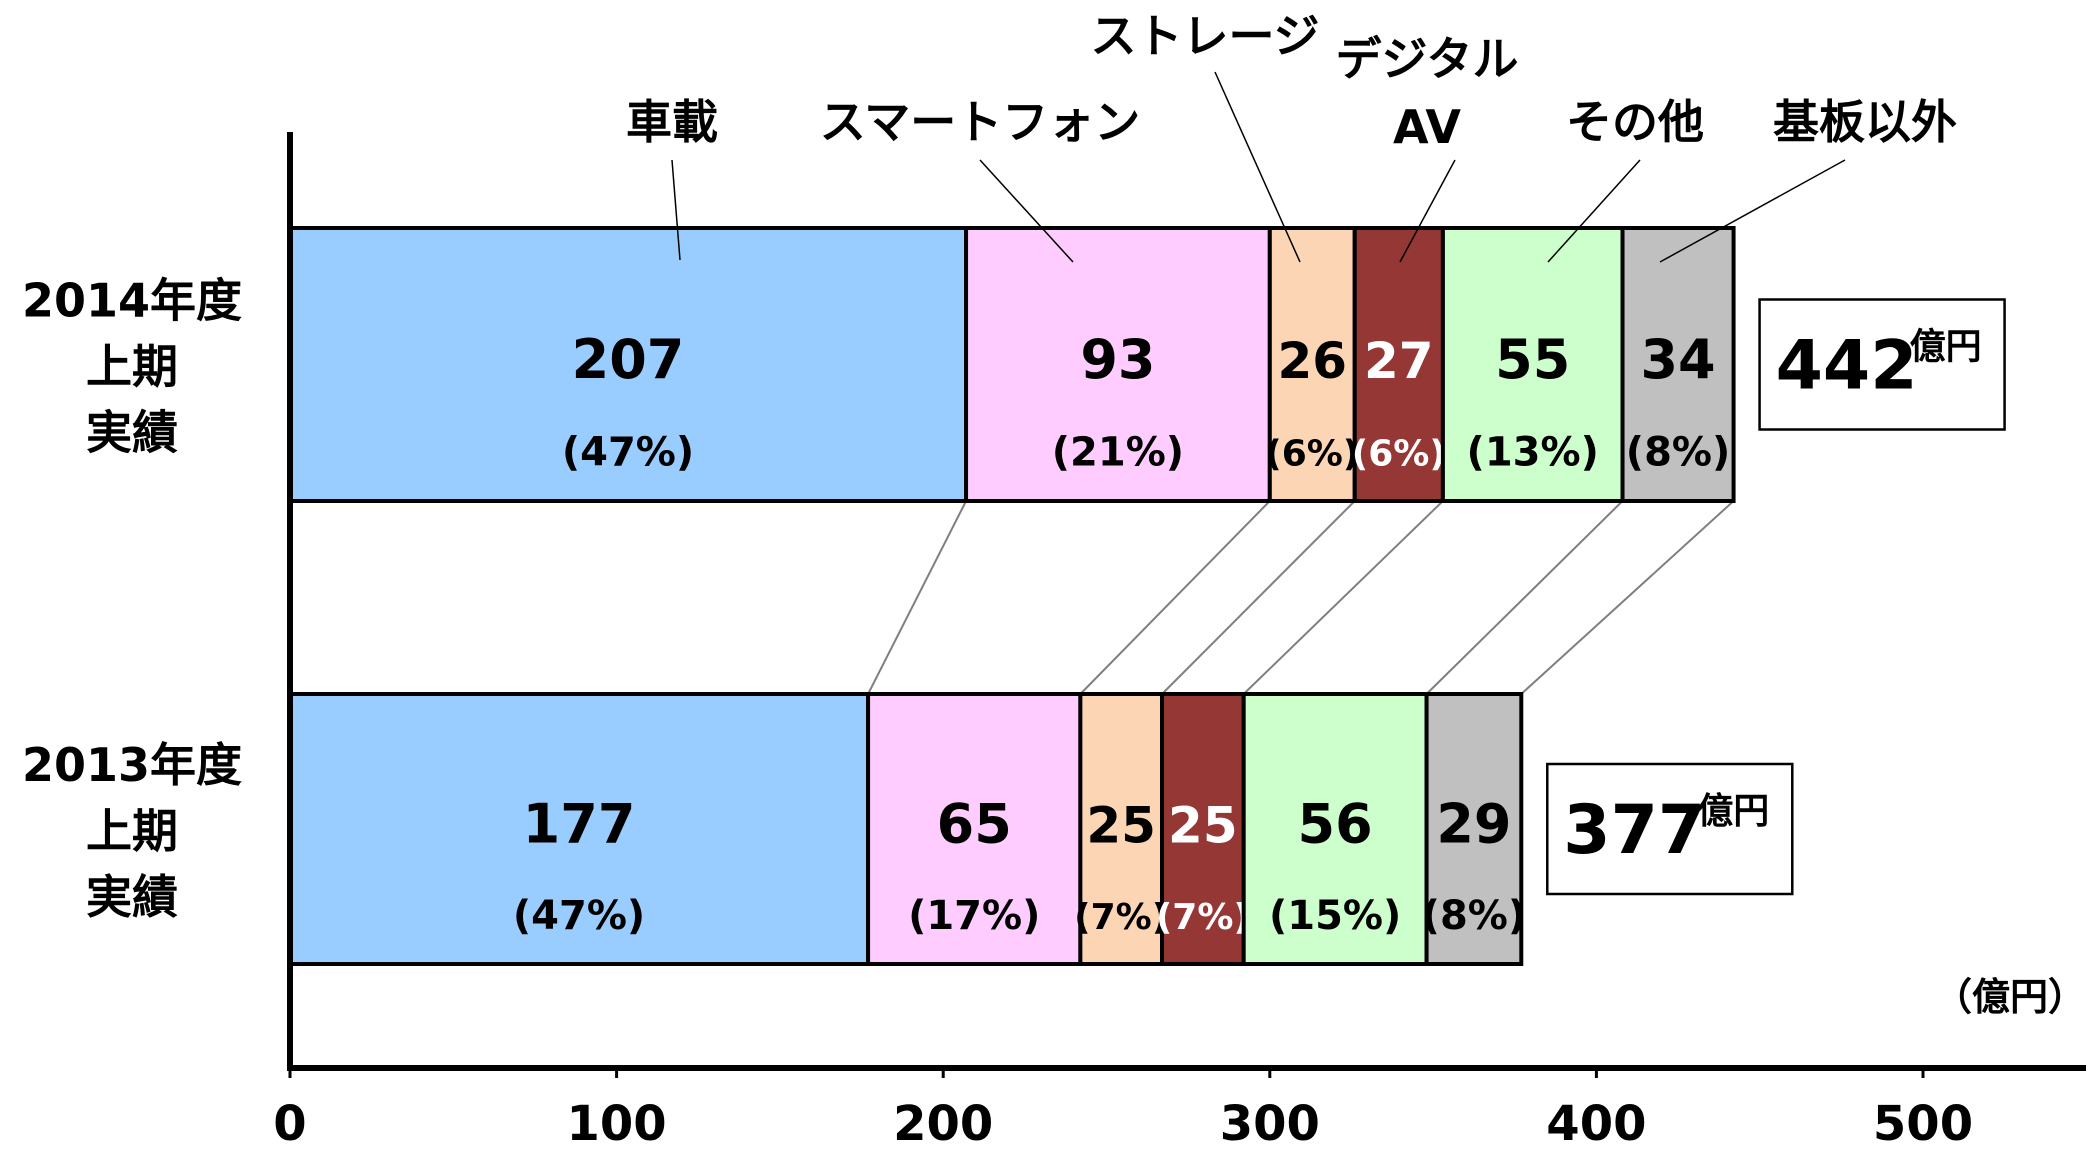 This screenshot has width=2093, height=1151. What do you see at coordinates (1335, 916) in the screenshot?
I see `percent-label: (15%)` at bounding box center [1335, 916].